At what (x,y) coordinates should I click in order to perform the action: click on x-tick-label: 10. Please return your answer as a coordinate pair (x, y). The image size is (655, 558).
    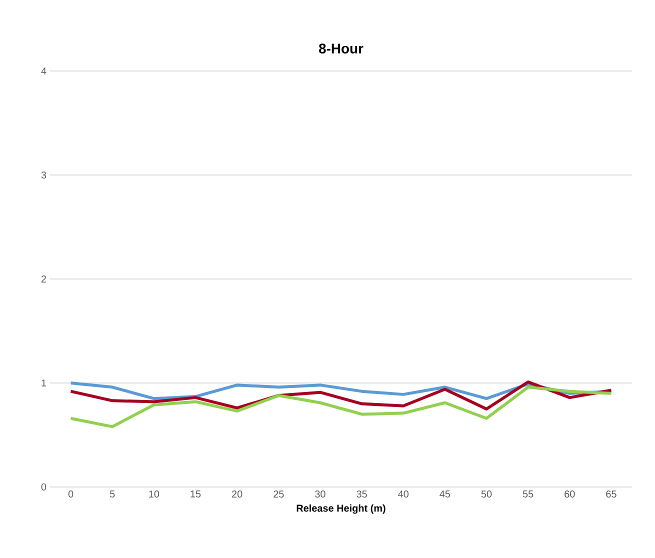
    Looking at the image, I should click on (154, 494).